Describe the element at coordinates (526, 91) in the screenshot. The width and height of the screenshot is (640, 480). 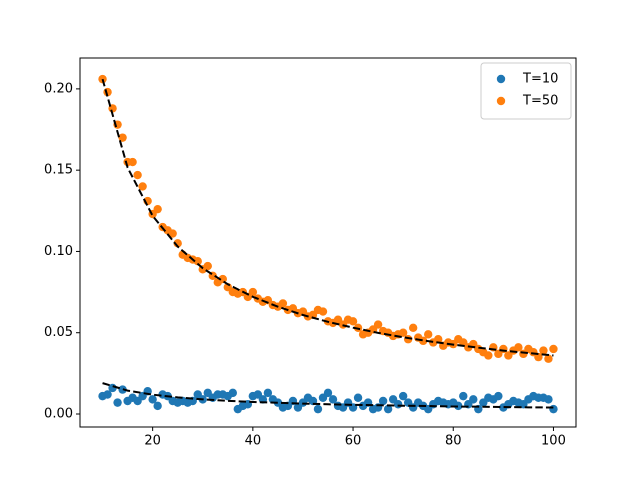
I see `legend: T=10 T=50` at that location.